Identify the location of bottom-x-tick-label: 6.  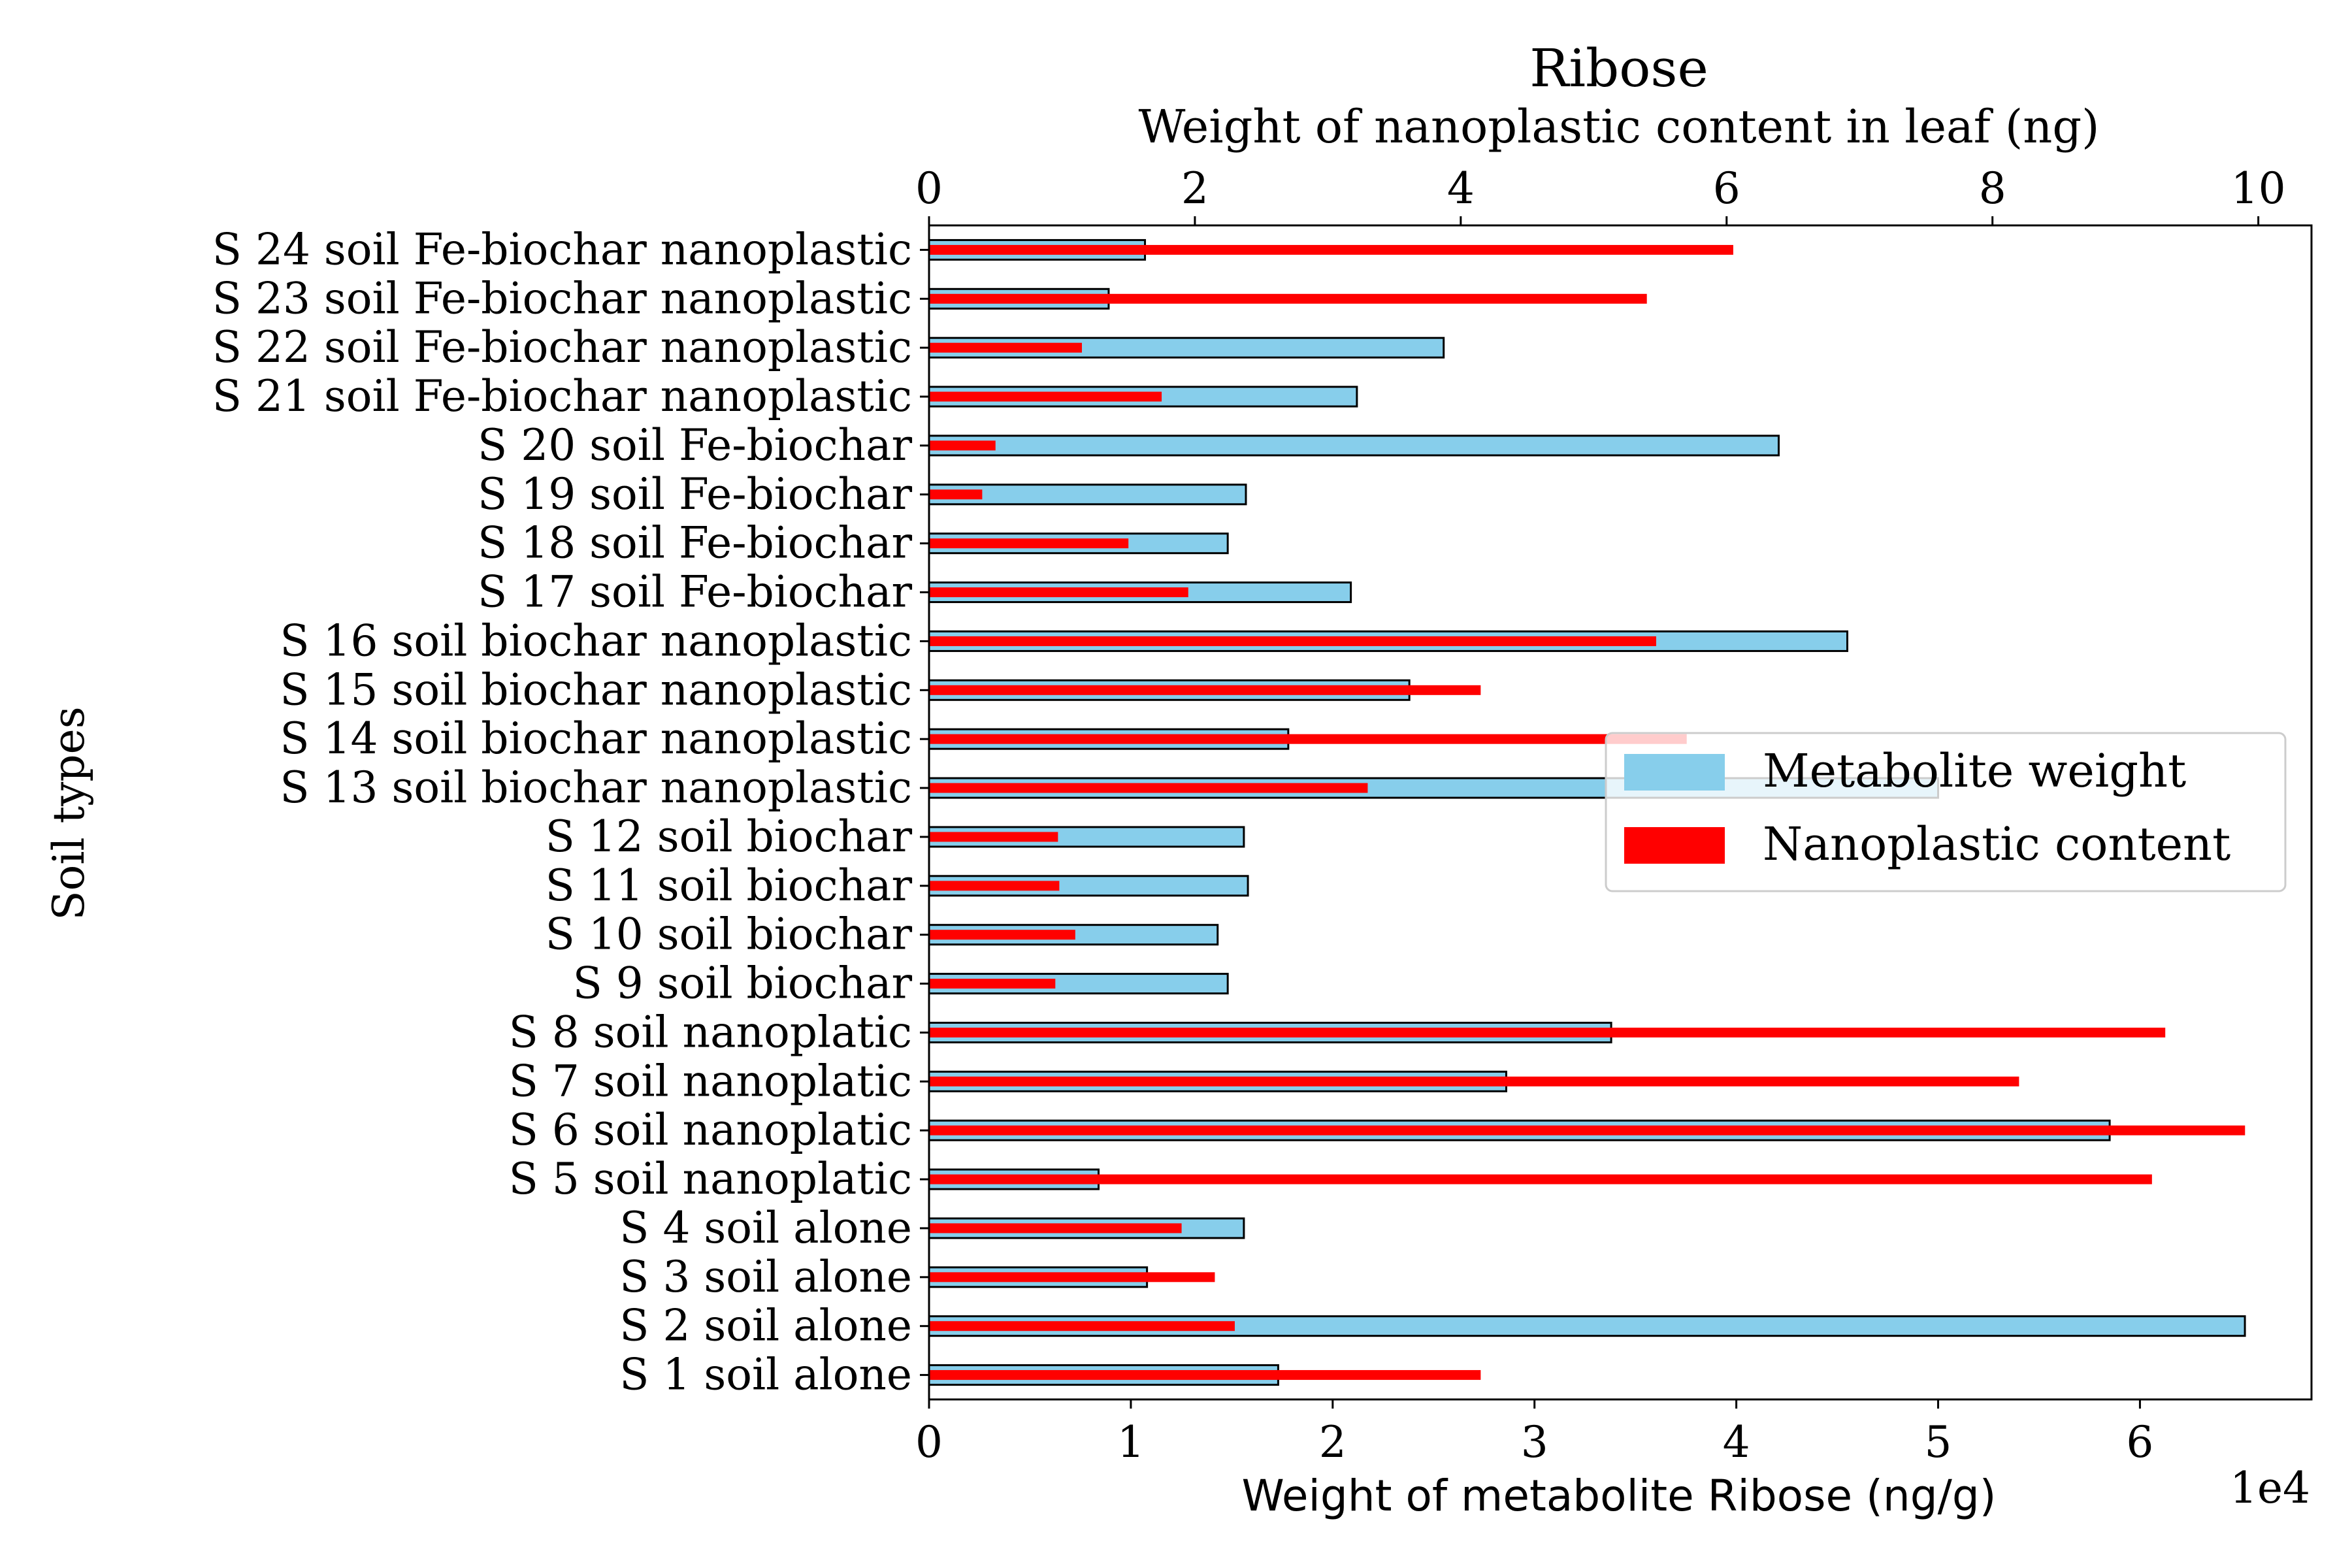
(2139, 1442).